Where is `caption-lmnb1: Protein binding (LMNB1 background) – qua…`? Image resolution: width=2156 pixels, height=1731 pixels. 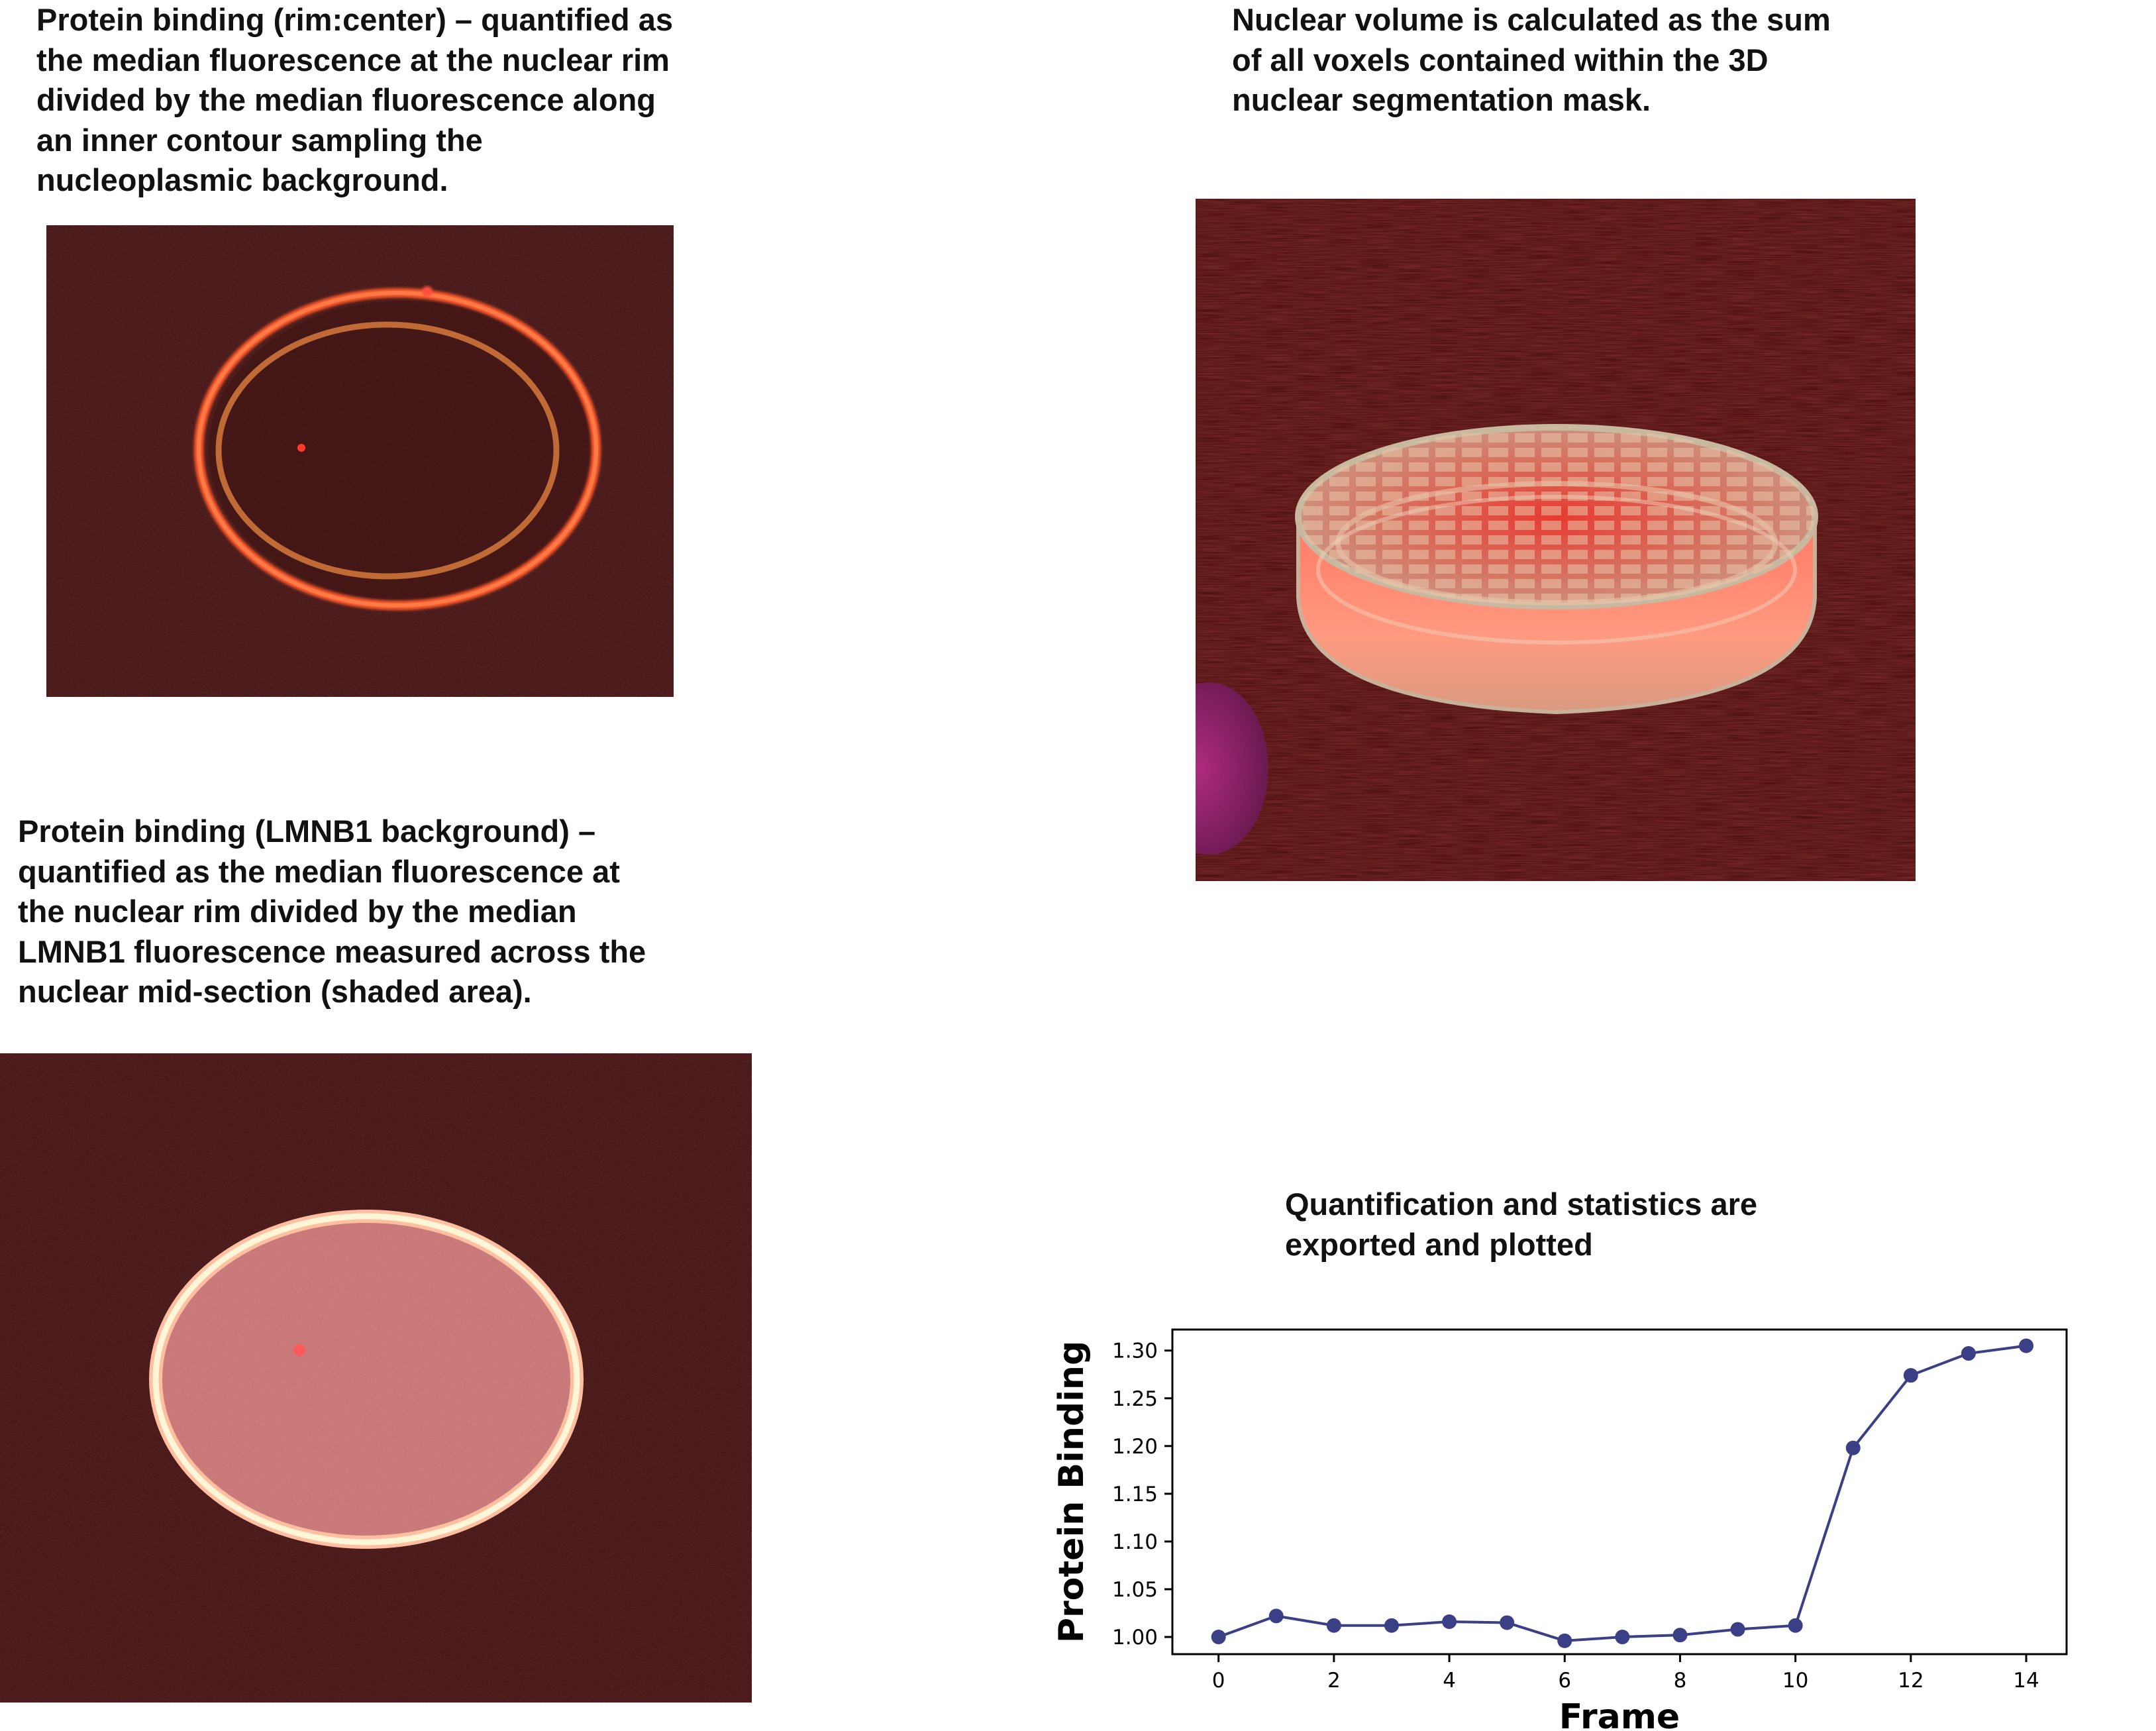 caption-lmnb1: Protein binding (LMNB1 background) – qua… is located at coordinates (332, 912).